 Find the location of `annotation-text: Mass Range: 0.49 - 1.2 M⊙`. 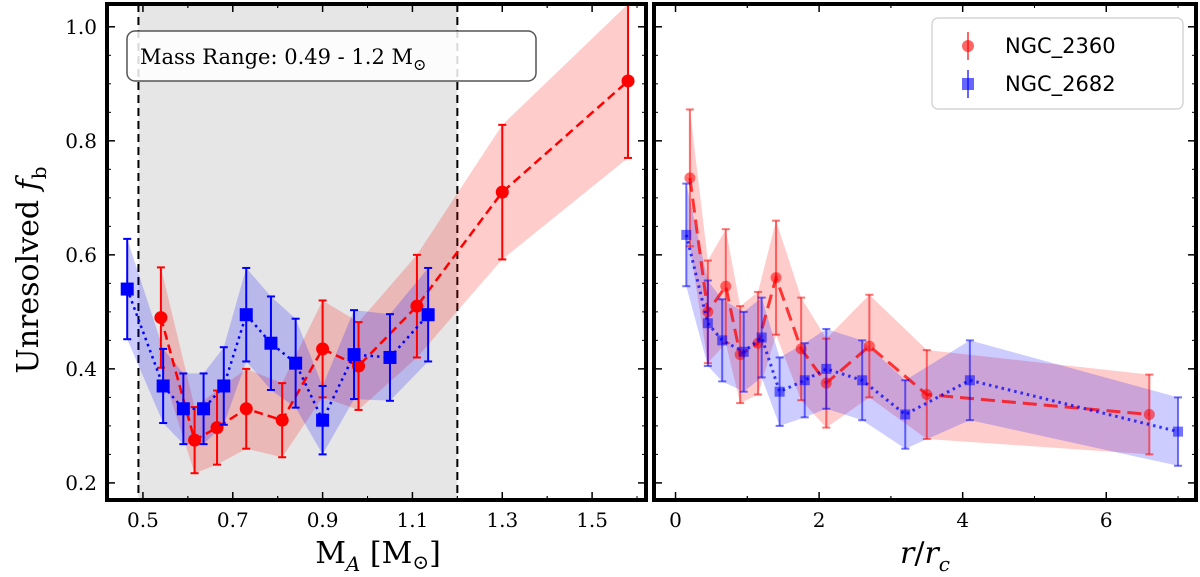

annotation-text: Mass Range: 0.49 - 1.2 M⊙ is located at coordinates (283, 59).